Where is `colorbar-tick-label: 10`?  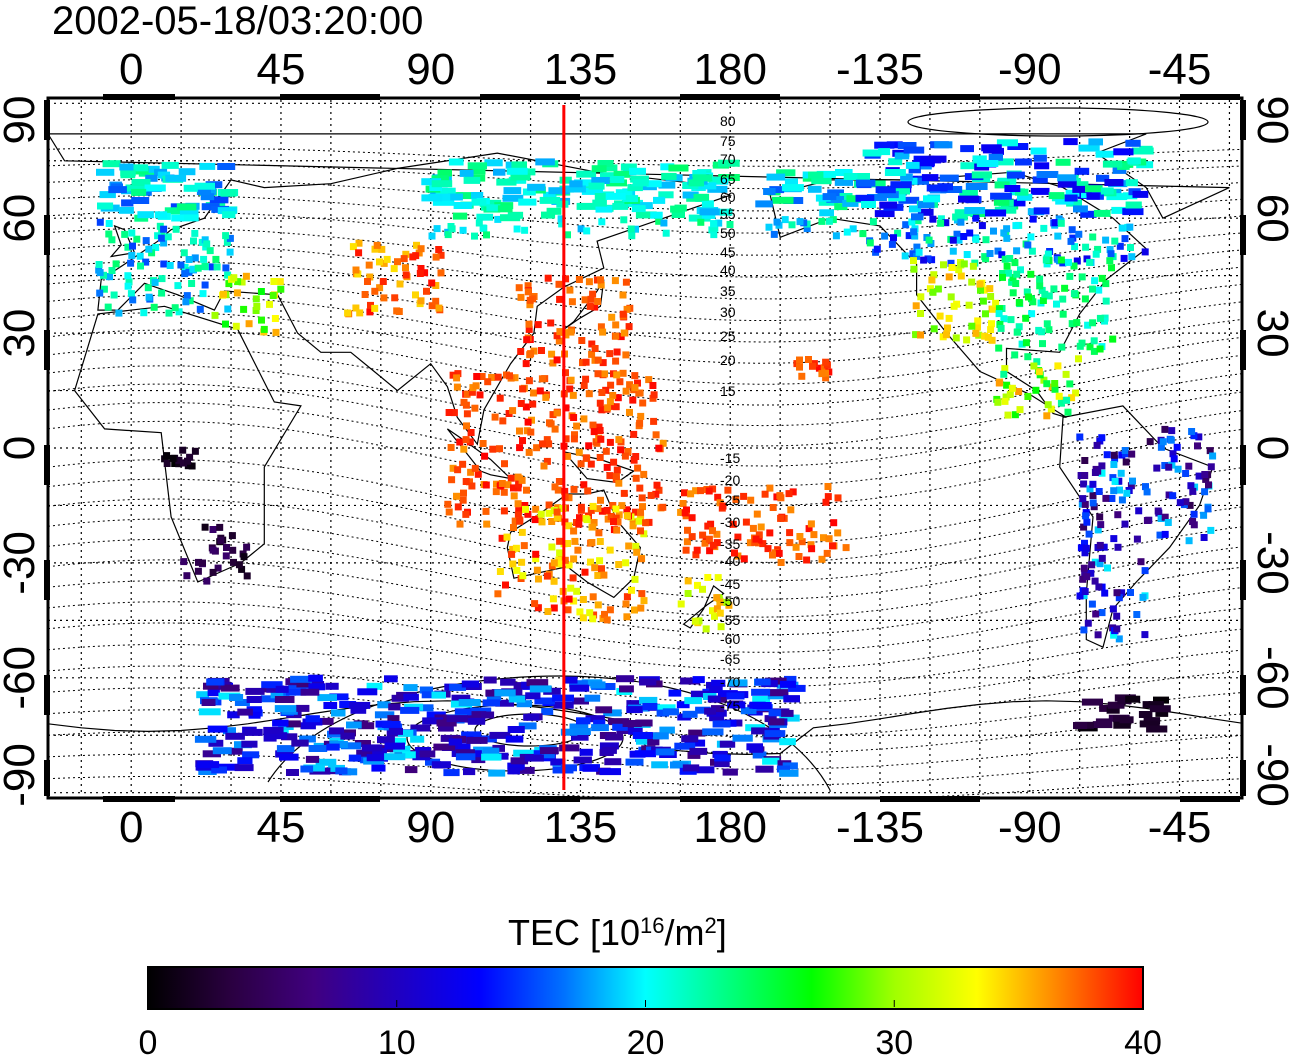 colorbar-tick-label: 10 is located at coordinates (397, 1040).